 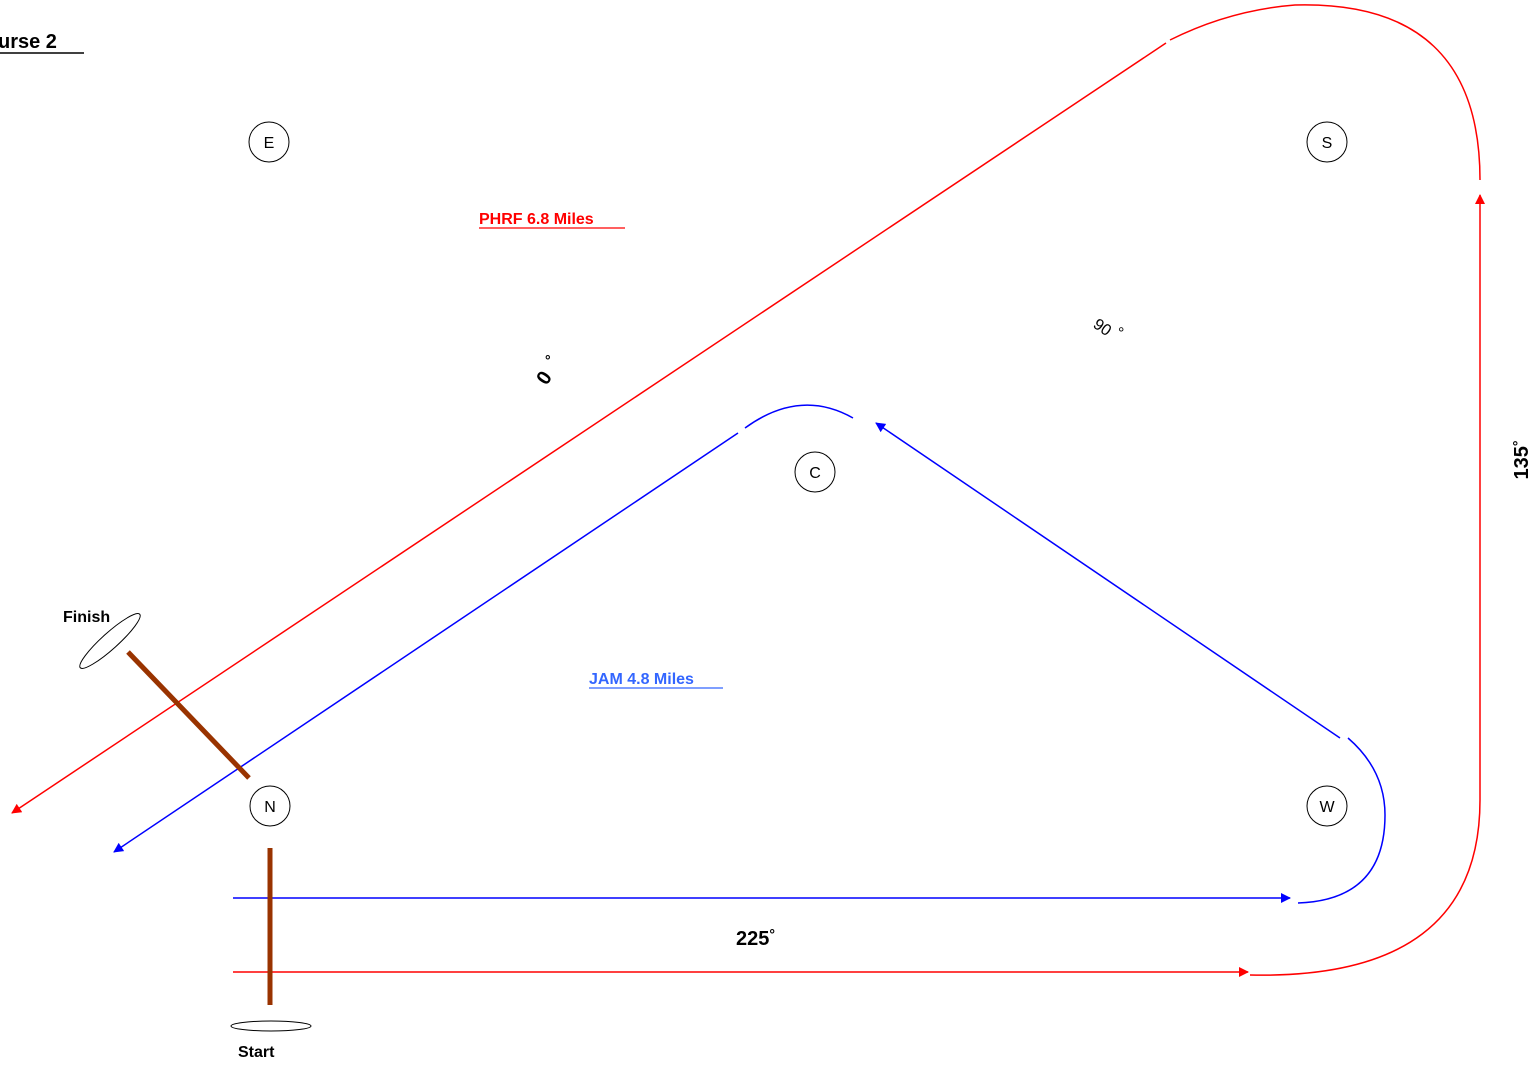 What do you see at coordinates (256, 1052) in the screenshot?
I see `start-label: Start` at bounding box center [256, 1052].